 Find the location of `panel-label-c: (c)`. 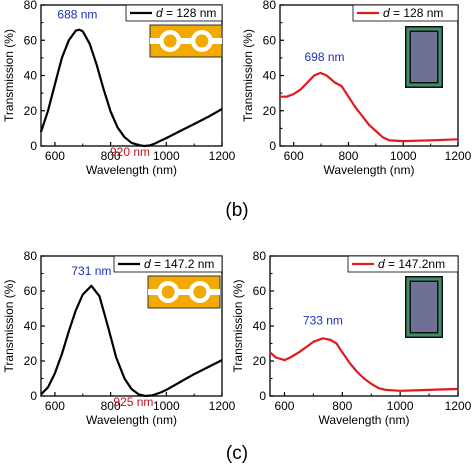

panel-label-c: (c) is located at coordinates (237, 453).